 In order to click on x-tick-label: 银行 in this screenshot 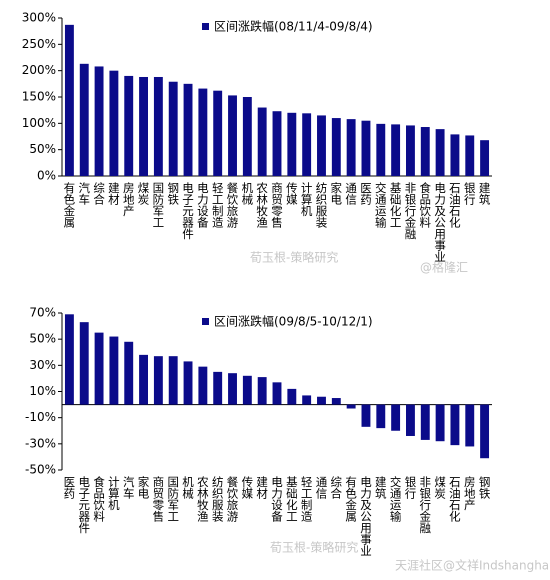, I will do `click(470, 193)`.